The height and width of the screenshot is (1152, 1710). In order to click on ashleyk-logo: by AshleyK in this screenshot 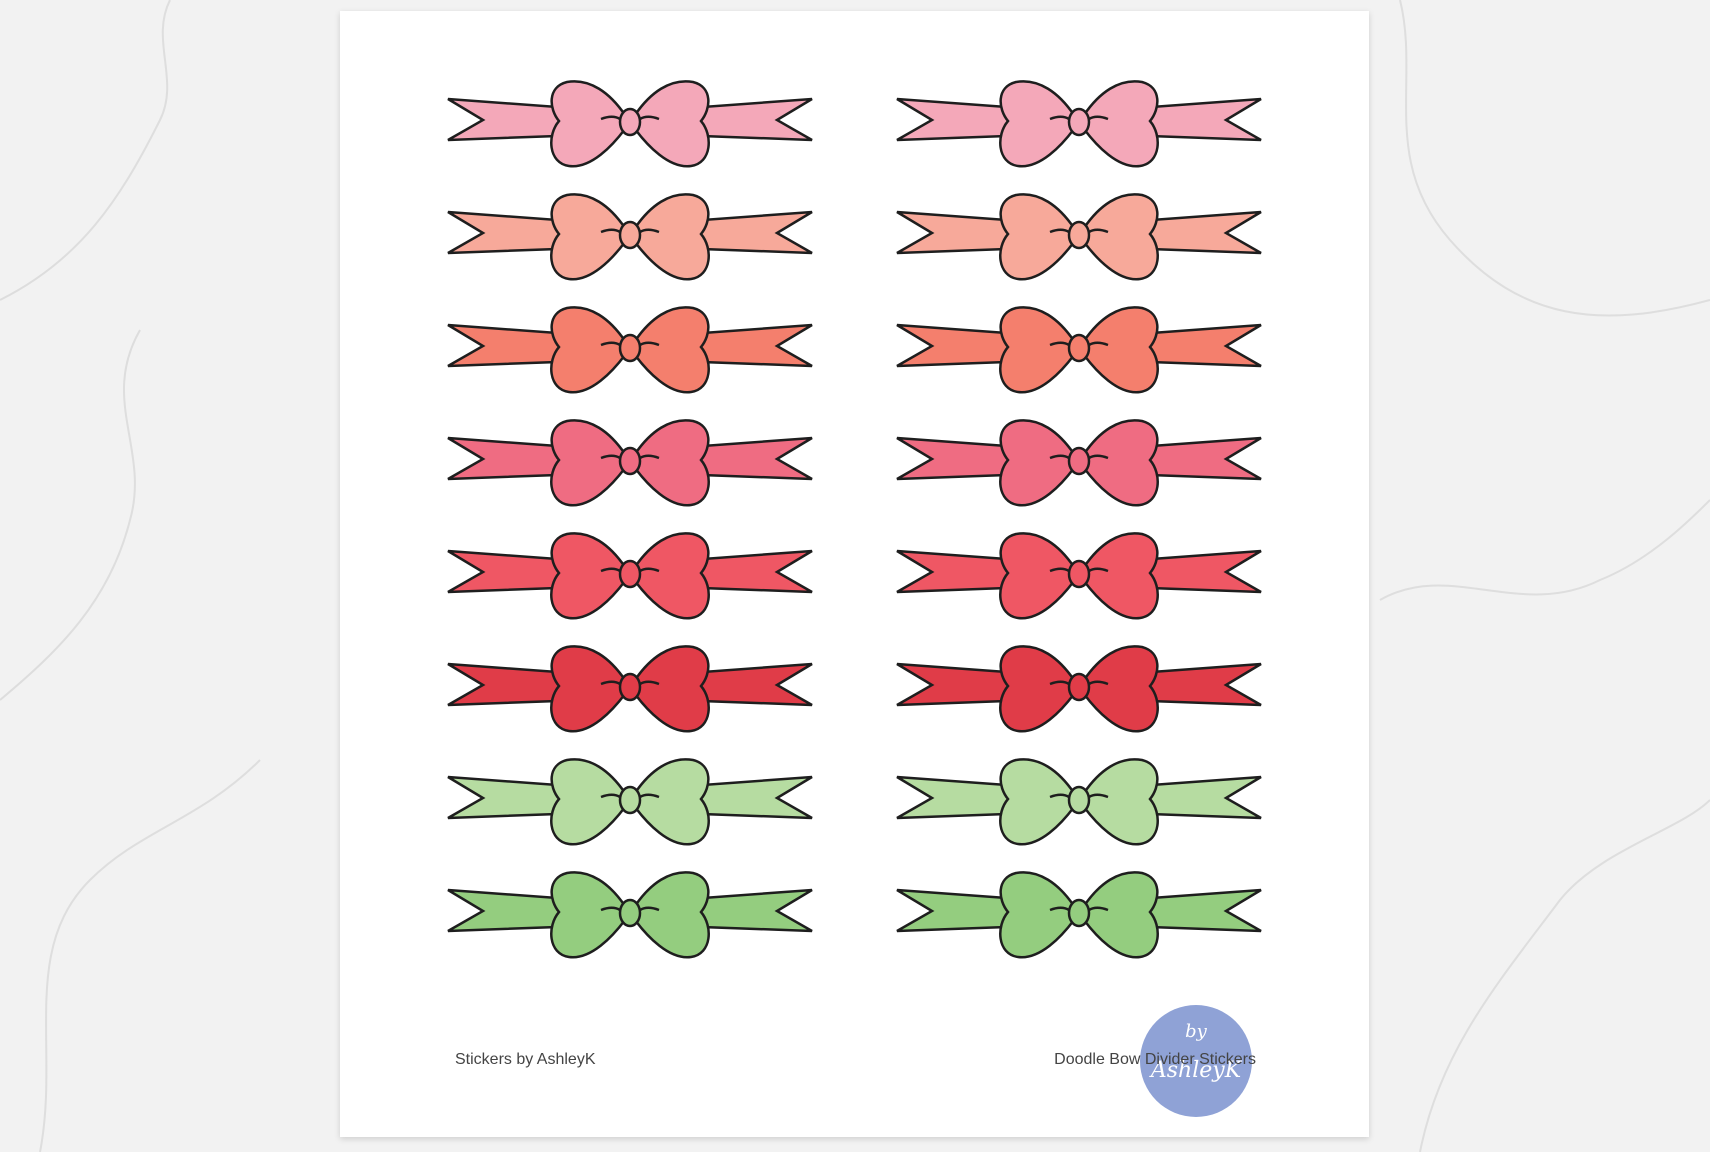, I will do `click(1196, 1061)`.